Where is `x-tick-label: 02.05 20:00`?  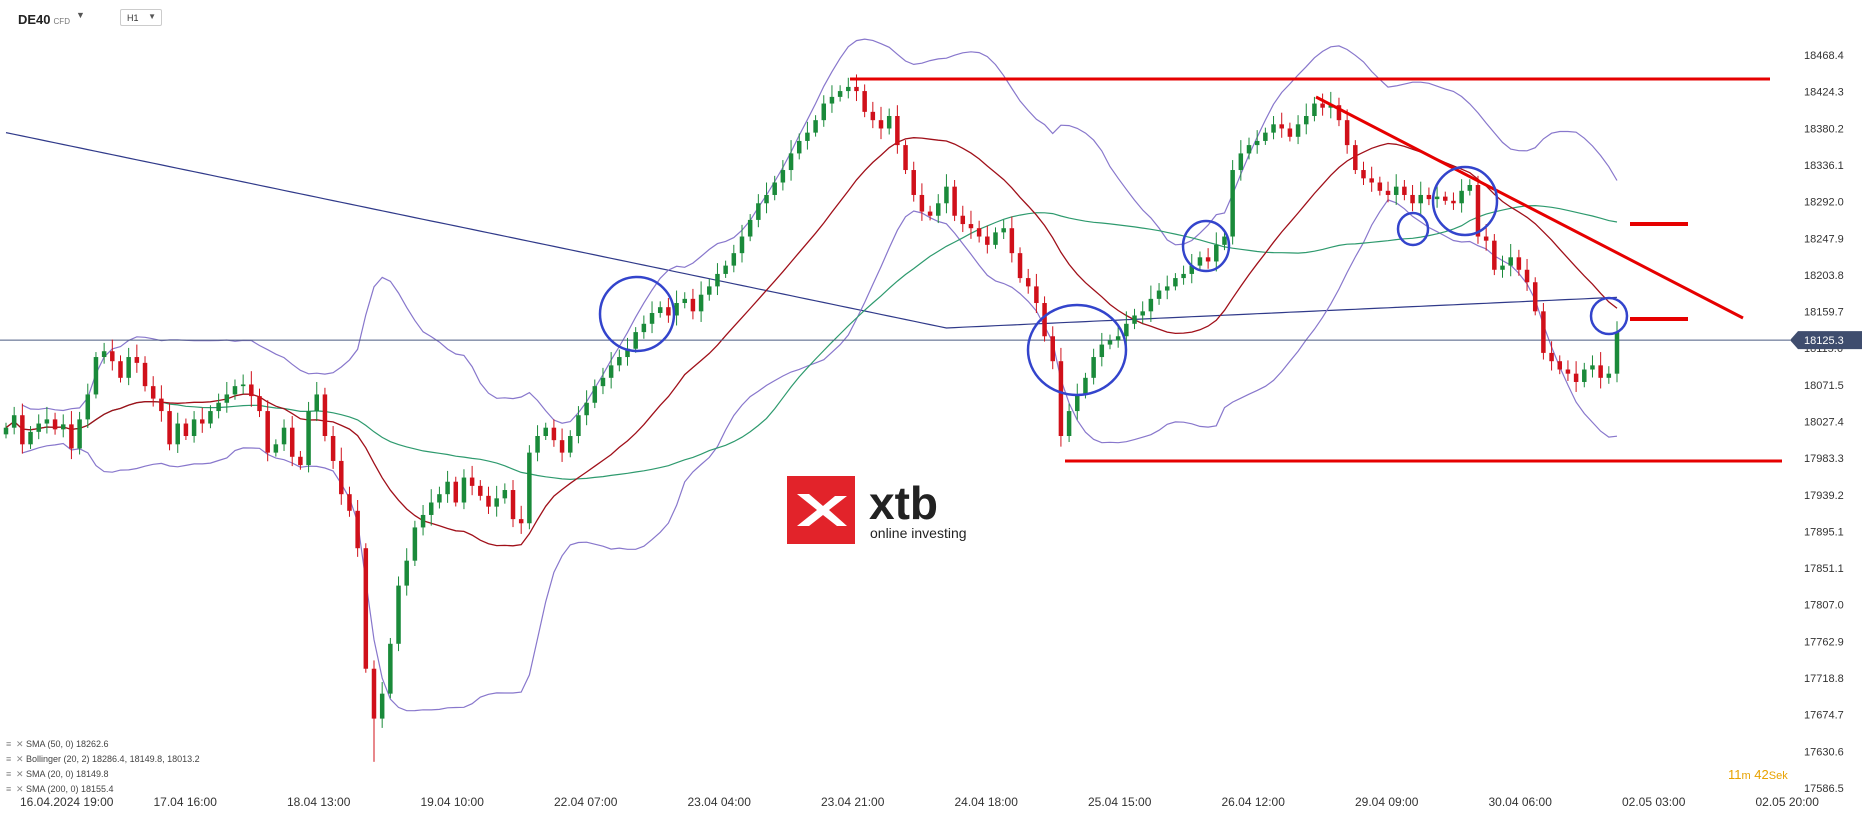
x-tick-label: 02.05 20:00 is located at coordinates (1788, 802).